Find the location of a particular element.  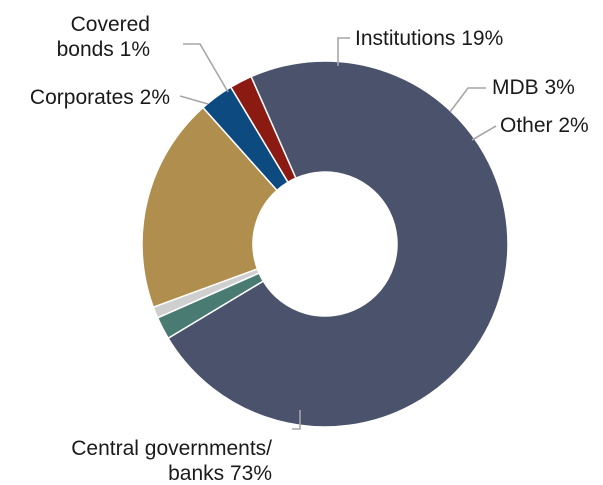

leader-line-central-governments-banks is located at coordinates (296, 420).